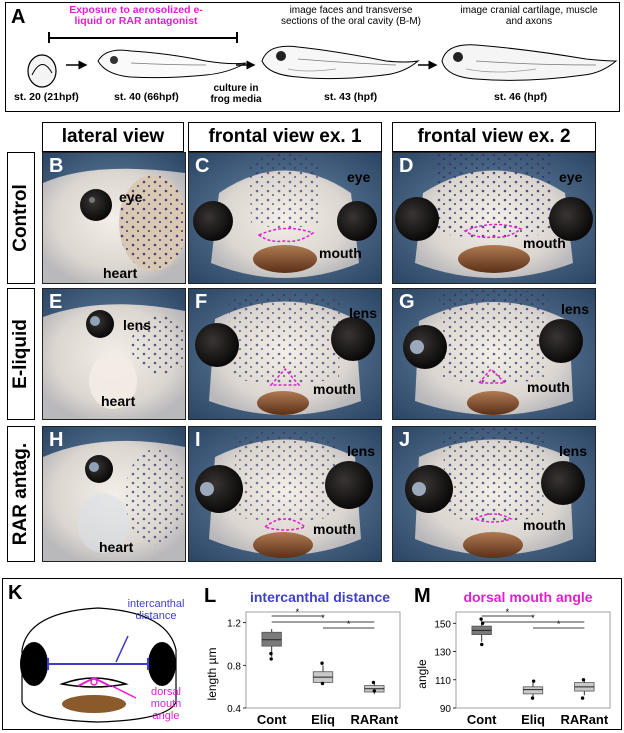  What do you see at coordinates (166, 704) in the screenshot?
I see `mouth-angle-label: dorsal mouth angle` at bounding box center [166, 704].